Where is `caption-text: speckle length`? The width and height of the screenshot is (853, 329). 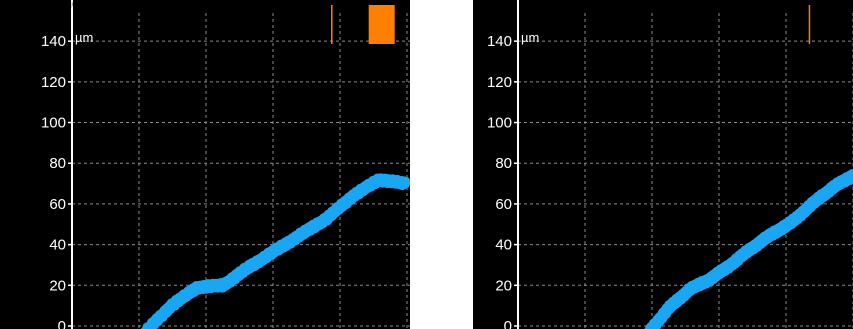 caption-text: speckle length is located at coordinates (47, 5).